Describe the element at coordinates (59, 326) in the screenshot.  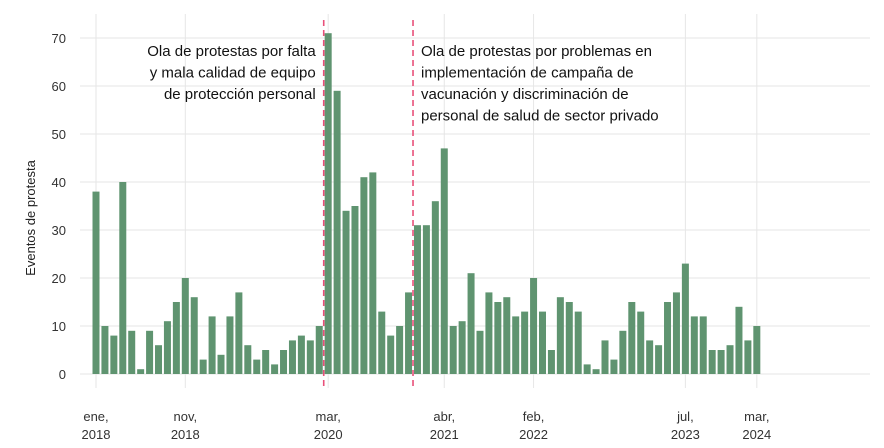
I see `y-tick-label: 10` at that location.